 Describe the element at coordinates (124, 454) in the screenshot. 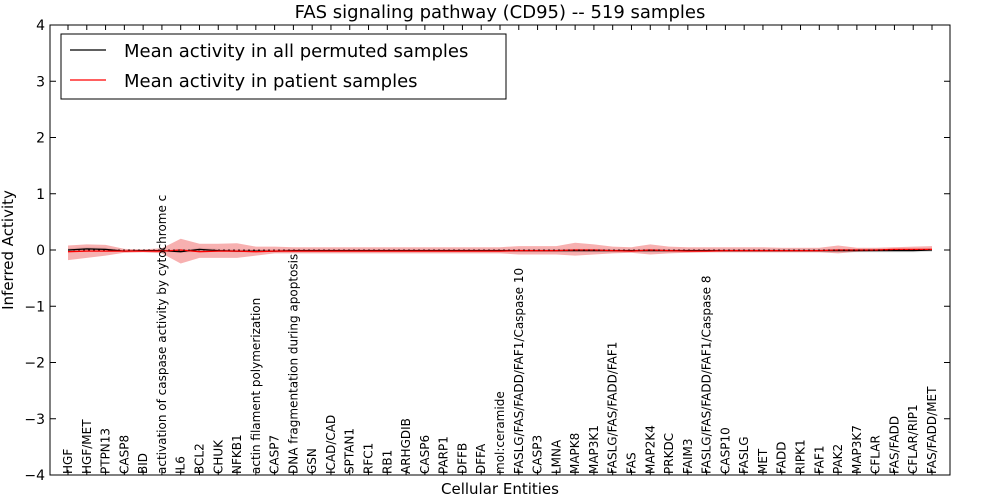

I see `x-tick-label: CASP8` at that location.